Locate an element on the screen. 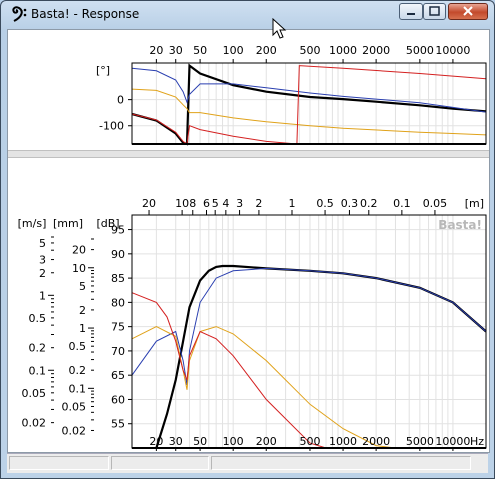 The height and width of the screenshot is (479, 495). maximize-button is located at coordinates (434, 11).